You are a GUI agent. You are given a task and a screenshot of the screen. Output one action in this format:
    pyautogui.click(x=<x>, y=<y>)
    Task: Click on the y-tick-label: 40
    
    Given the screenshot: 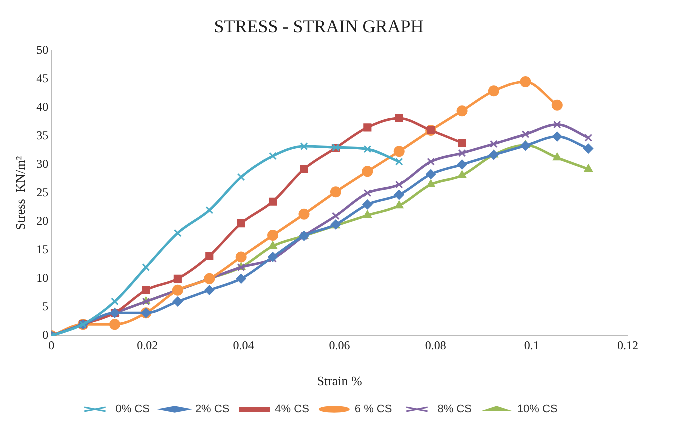 What is the action you would take?
    pyautogui.click(x=42, y=107)
    